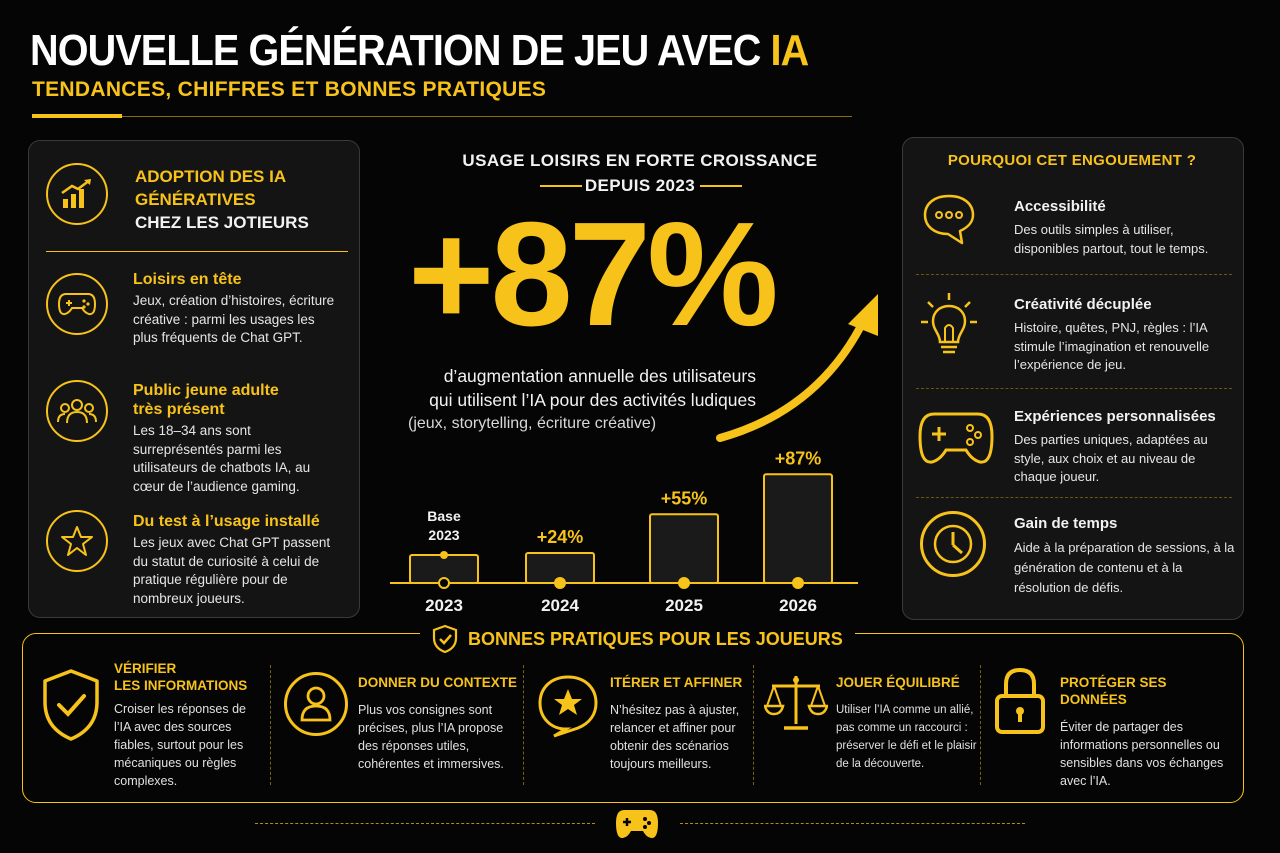 The width and height of the screenshot is (1280, 853). What do you see at coordinates (400, 50) in the screenshot?
I see `title-main-text: NOUVELLE GÉNÉRATION DE JEU AVEC` at bounding box center [400, 50].